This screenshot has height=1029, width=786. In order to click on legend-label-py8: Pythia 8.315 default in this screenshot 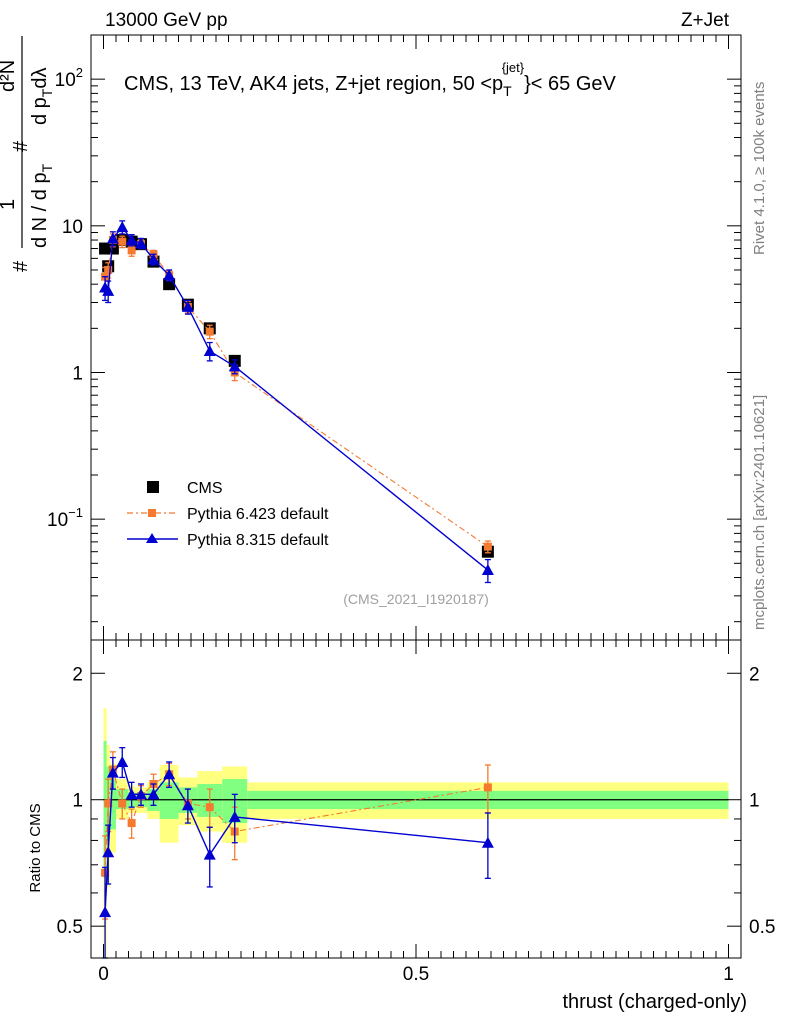, I will do `click(258, 540)`.